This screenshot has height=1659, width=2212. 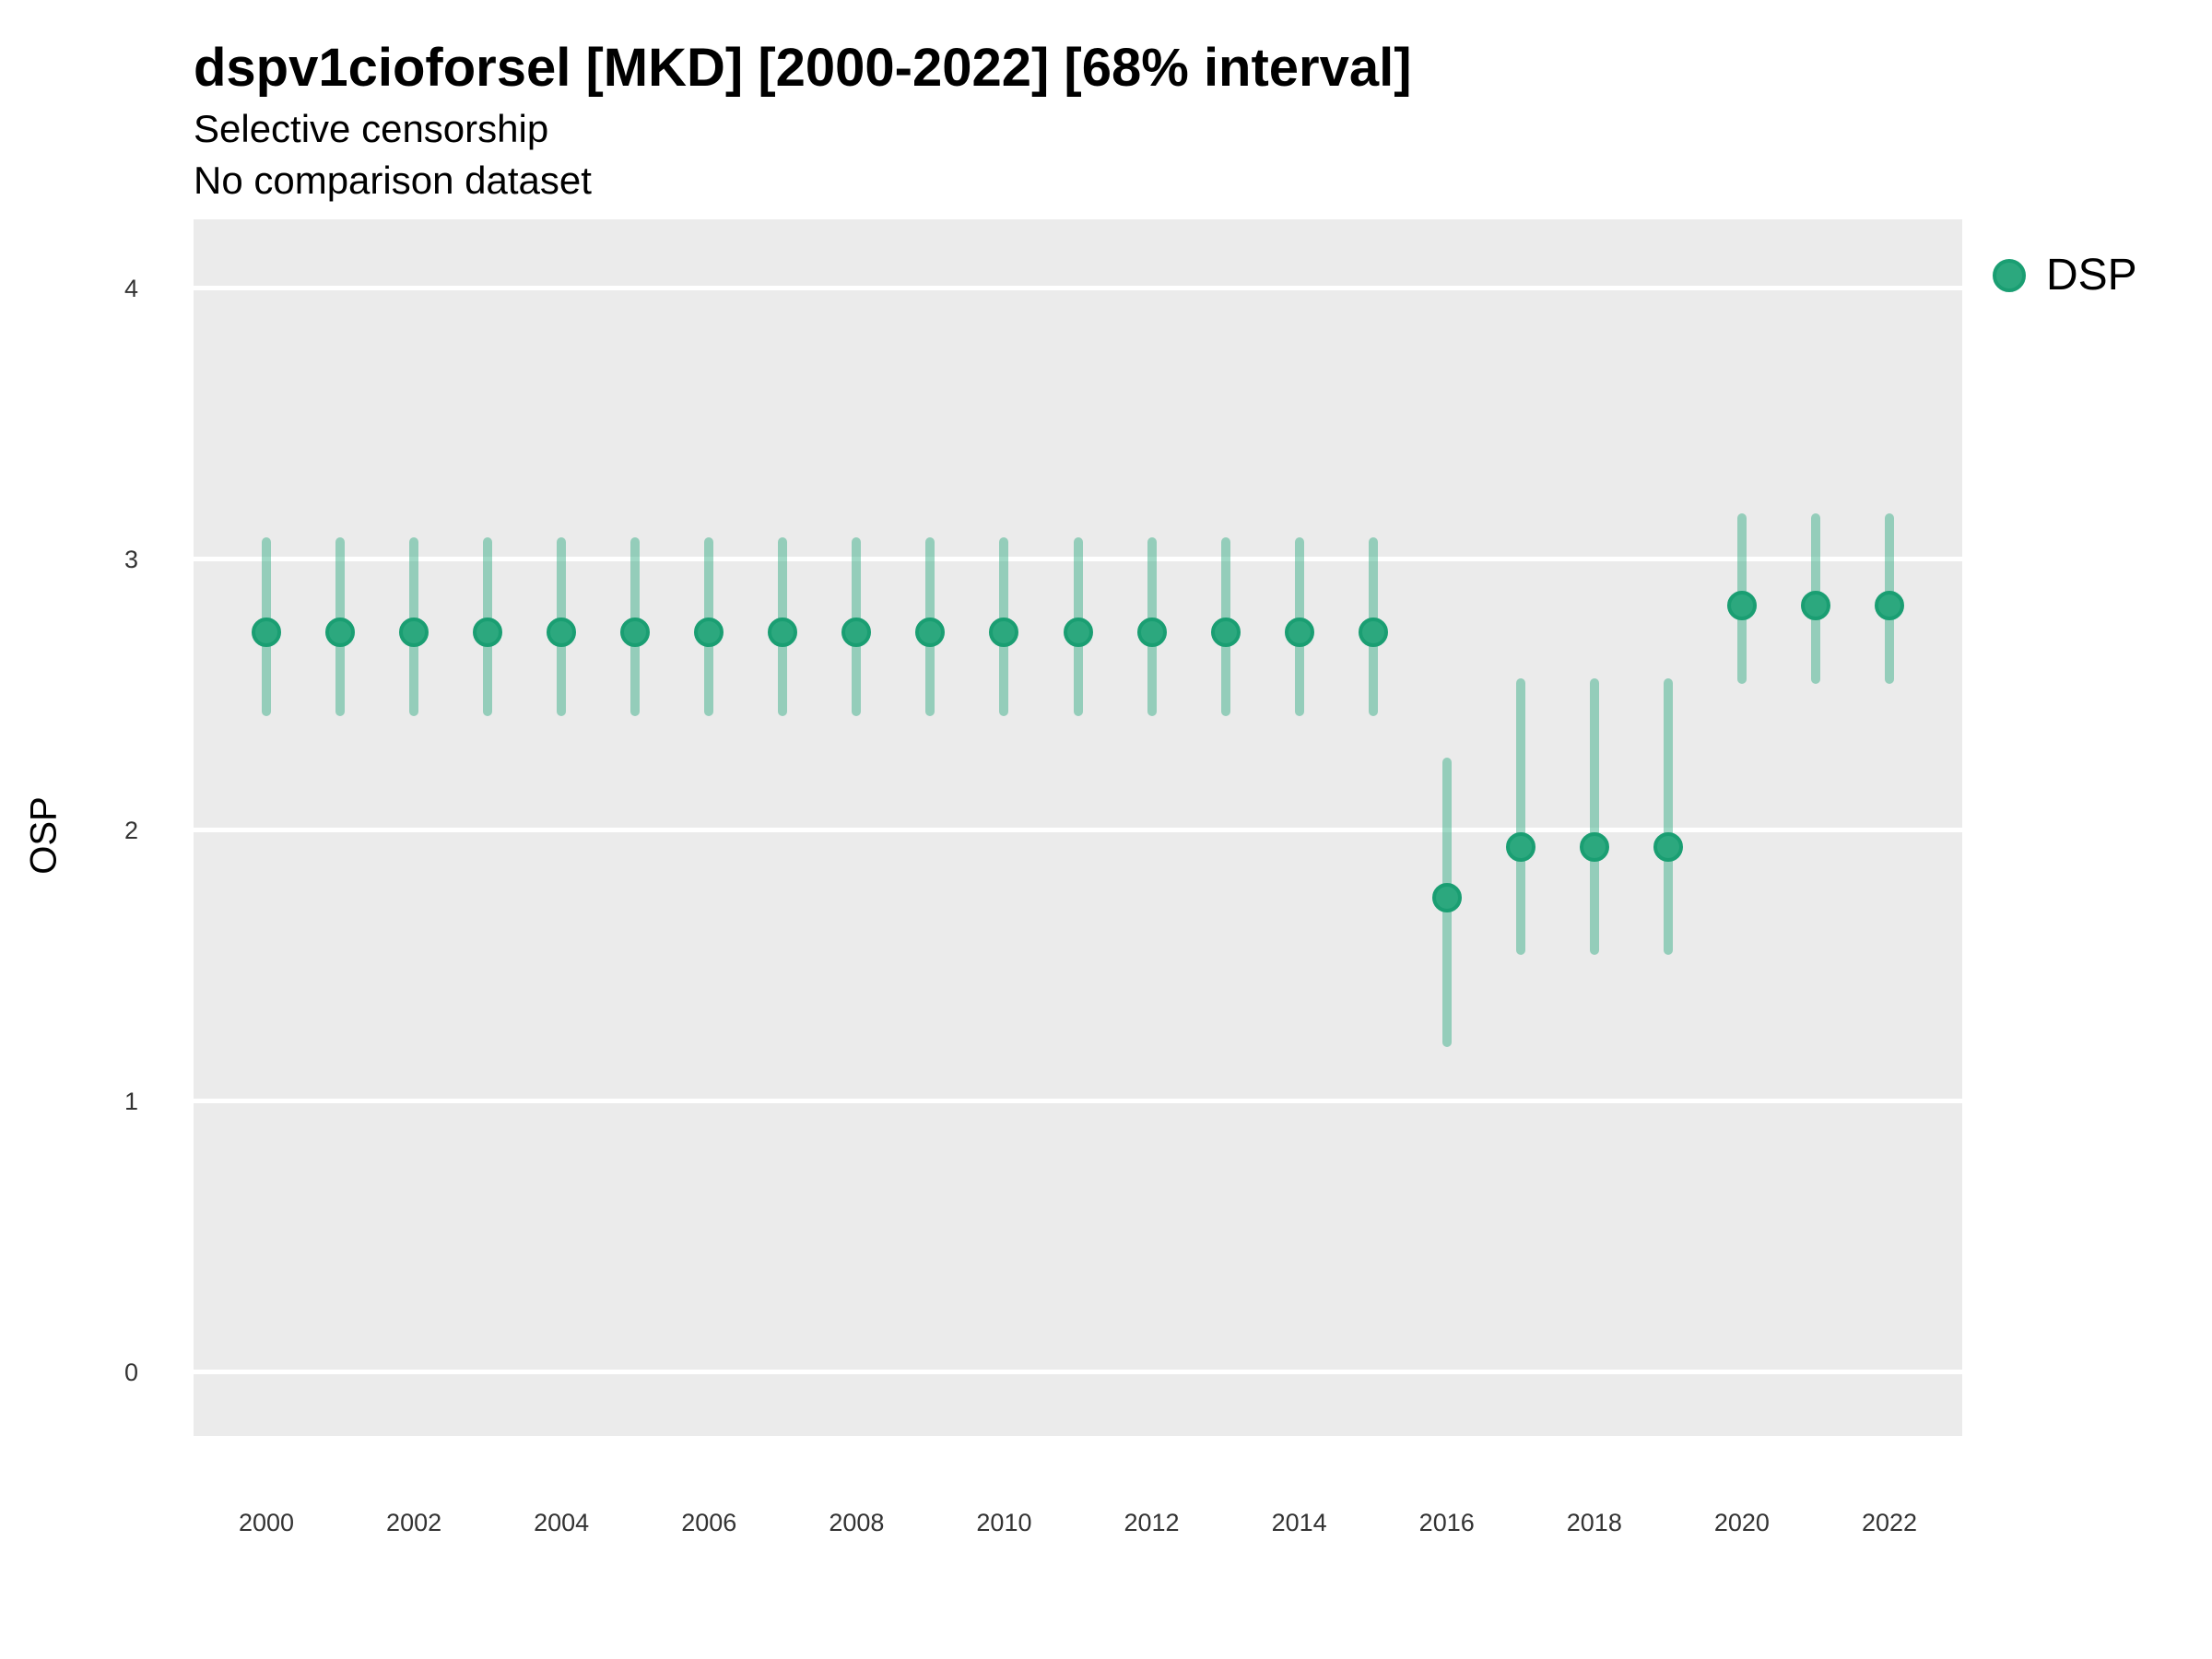 I want to click on data-point-2003, so click(x=488, y=633).